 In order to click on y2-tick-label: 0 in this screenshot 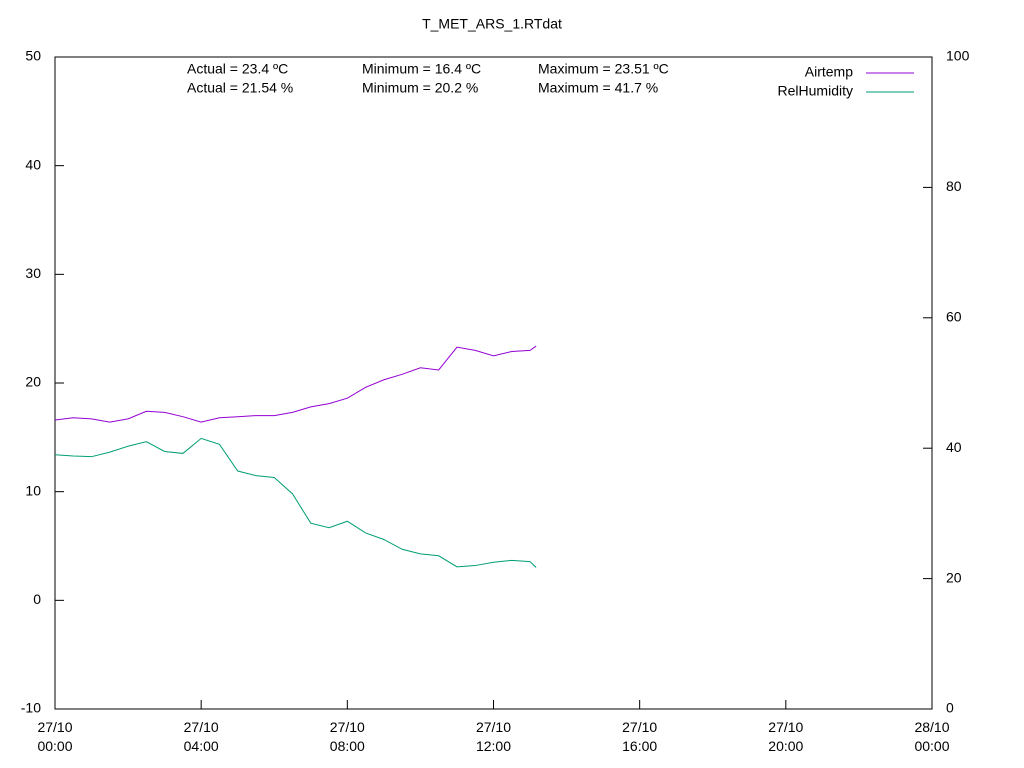, I will do `click(950, 708)`.